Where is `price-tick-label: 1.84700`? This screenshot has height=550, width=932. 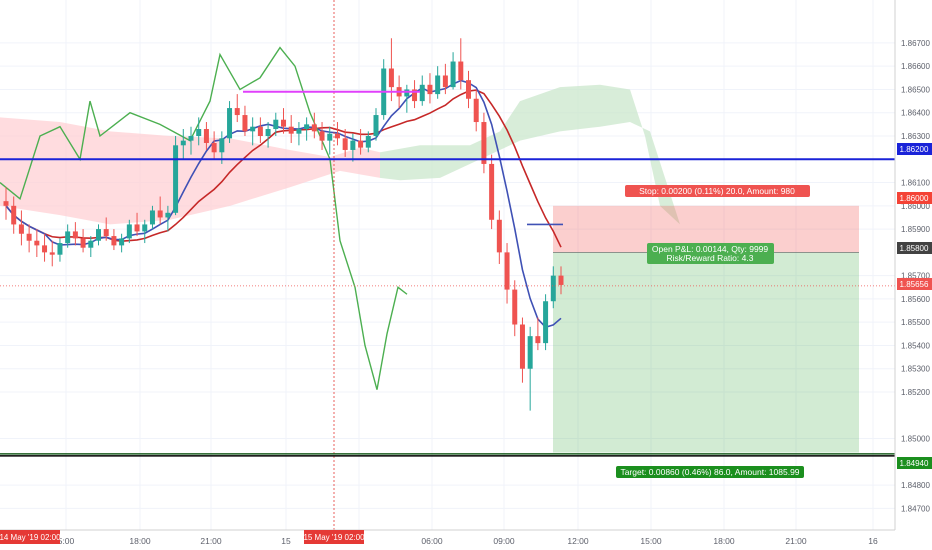
price-tick-label: 1.84700 is located at coordinates (915, 508).